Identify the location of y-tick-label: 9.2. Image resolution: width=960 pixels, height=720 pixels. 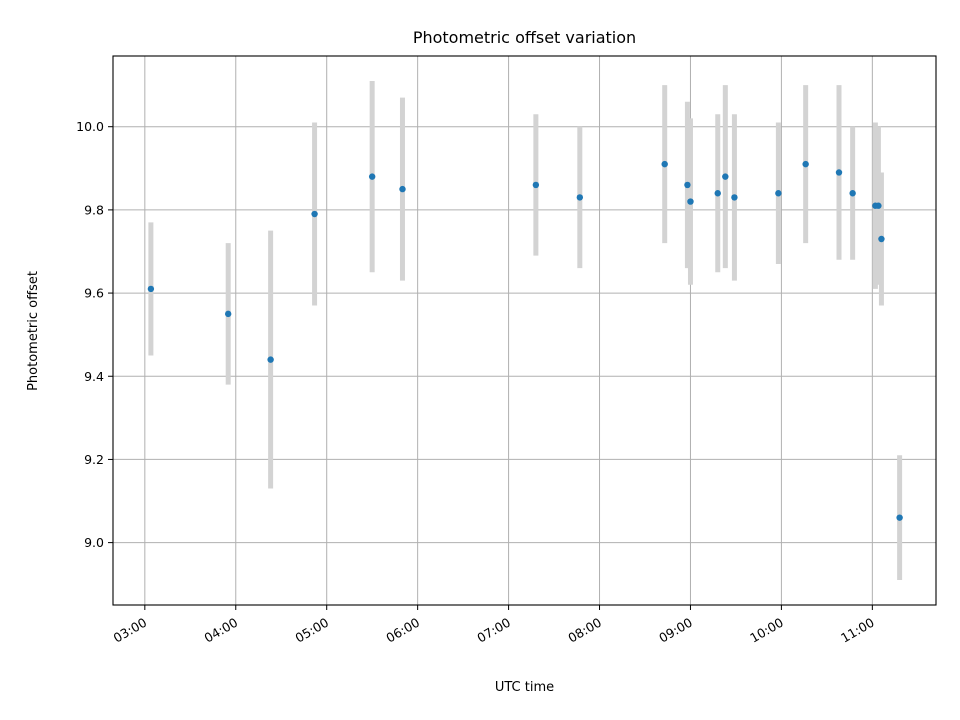
(94, 459).